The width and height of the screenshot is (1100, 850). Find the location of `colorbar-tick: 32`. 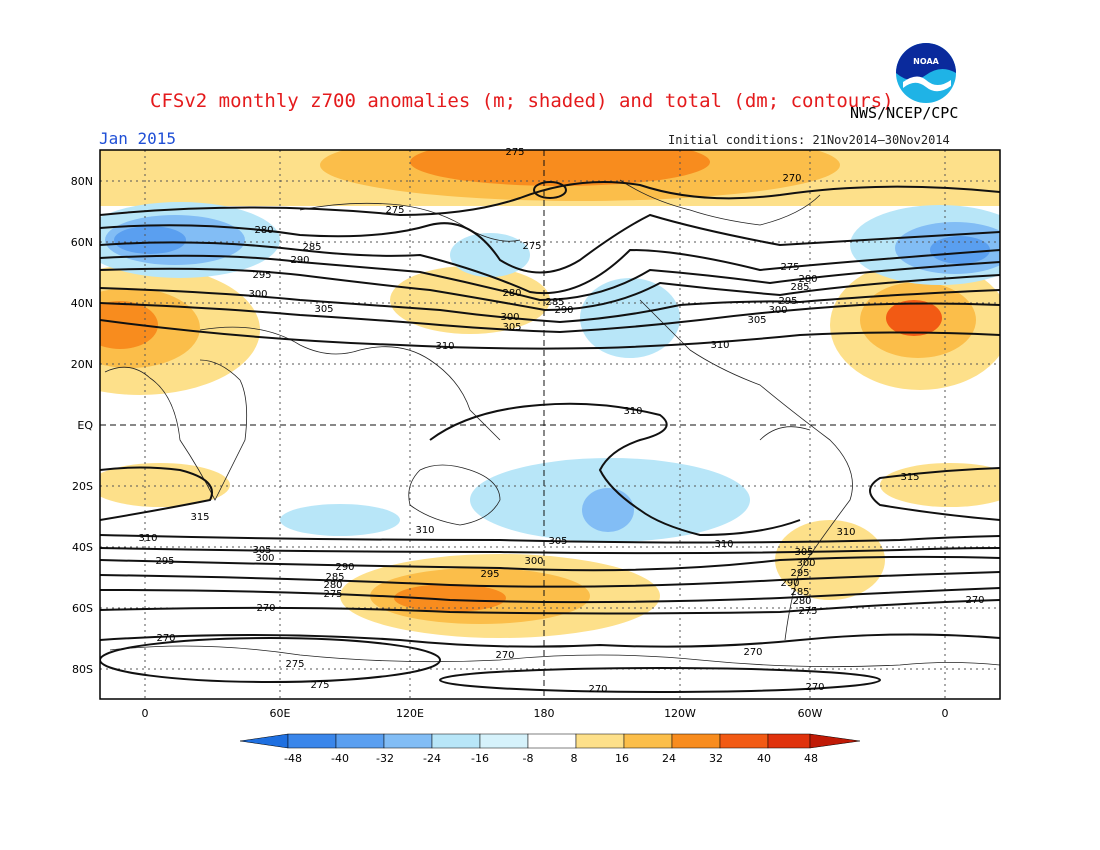

colorbar-tick: 32 is located at coordinates (716, 758).